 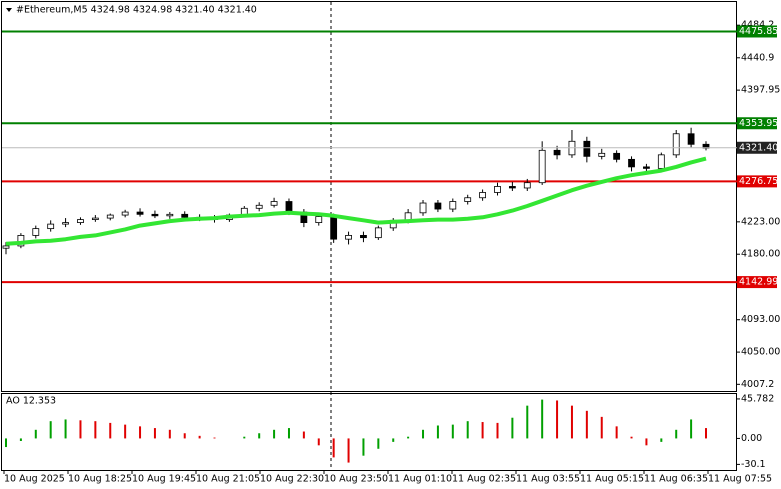 I want to click on last-price-label: 4321.40, so click(x=758, y=147).